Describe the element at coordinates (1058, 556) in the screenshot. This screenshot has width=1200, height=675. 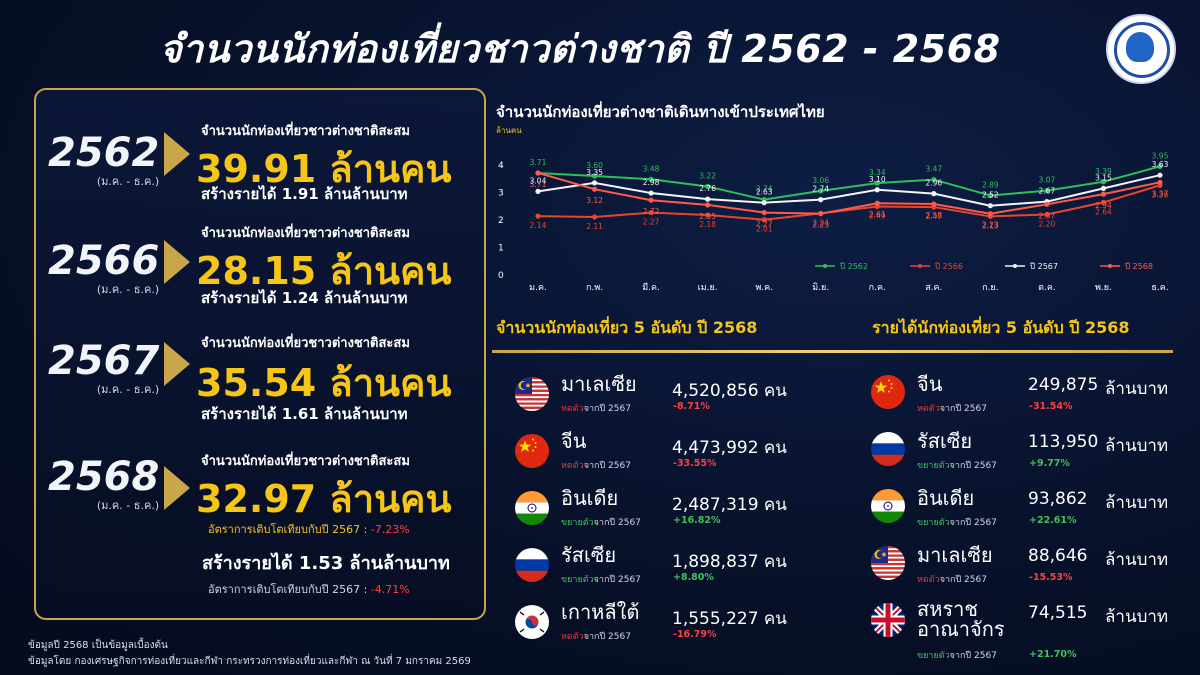
I see `ranking-value: 88,646` at that location.